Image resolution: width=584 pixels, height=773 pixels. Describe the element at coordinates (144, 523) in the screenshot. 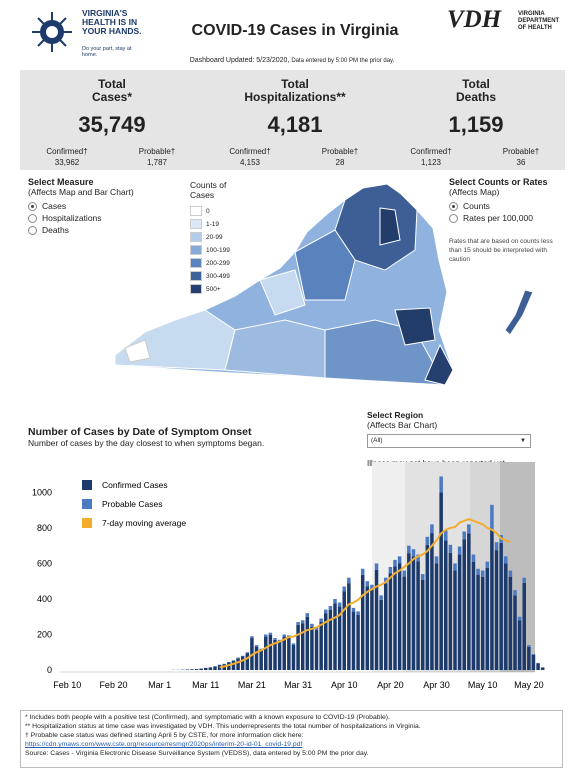

I see `legend-label: 7-day moving average` at that location.